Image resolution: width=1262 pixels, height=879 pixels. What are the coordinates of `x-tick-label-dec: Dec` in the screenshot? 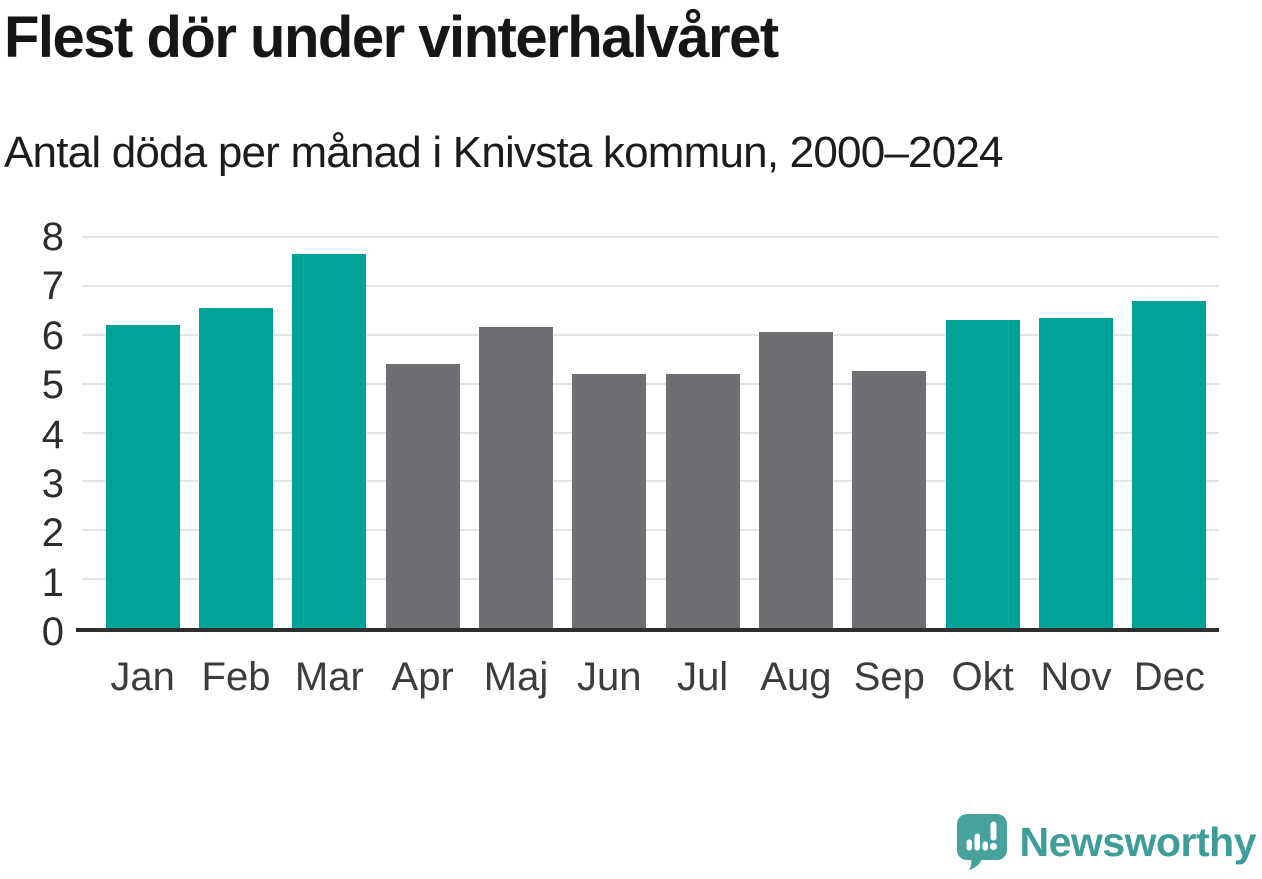 It's located at (1169, 677).